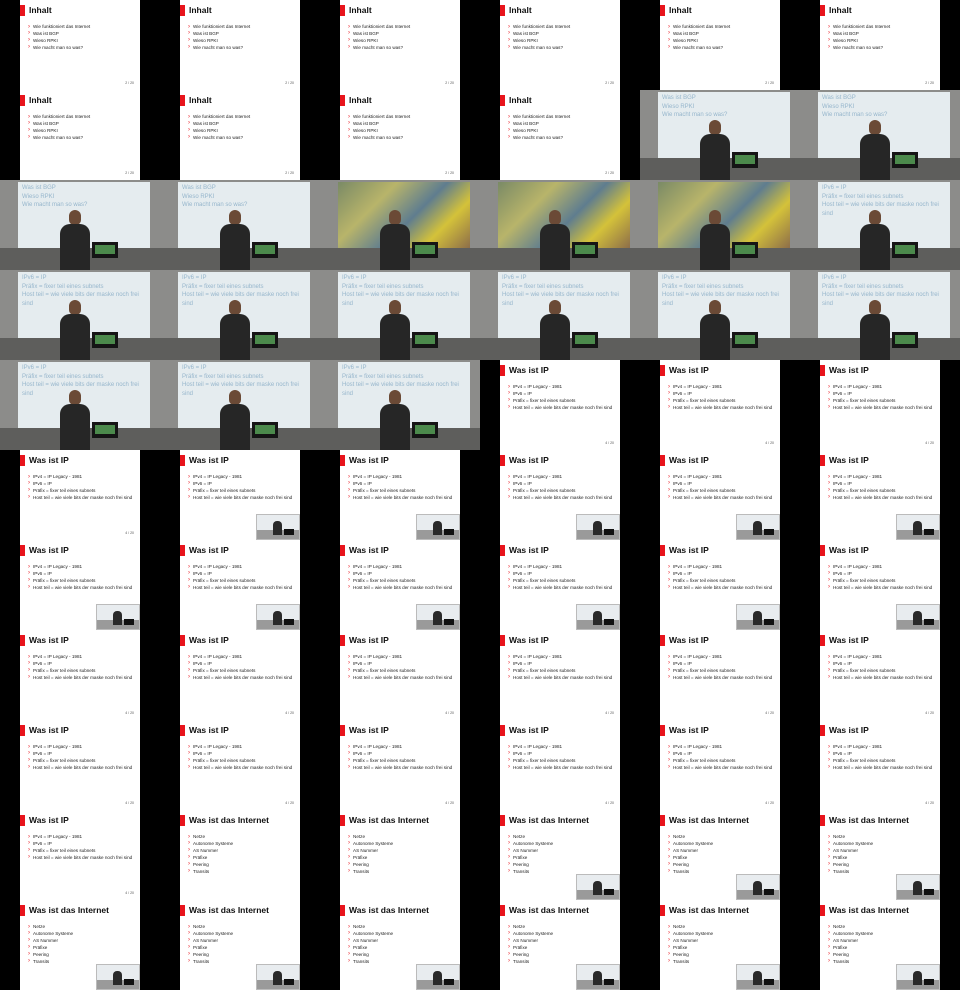  Describe the element at coordinates (215, 205) in the screenshot. I see `projected-line: Wie macht man so was?` at that location.